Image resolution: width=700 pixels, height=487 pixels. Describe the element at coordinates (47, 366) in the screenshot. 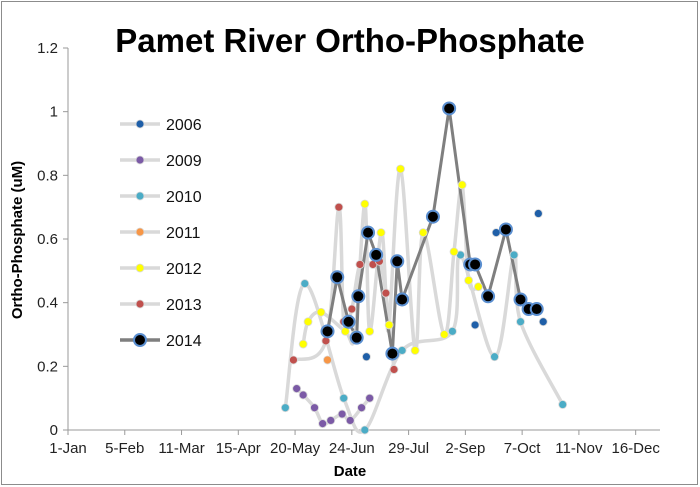

I see `y-tick-label: 0.2` at that location.